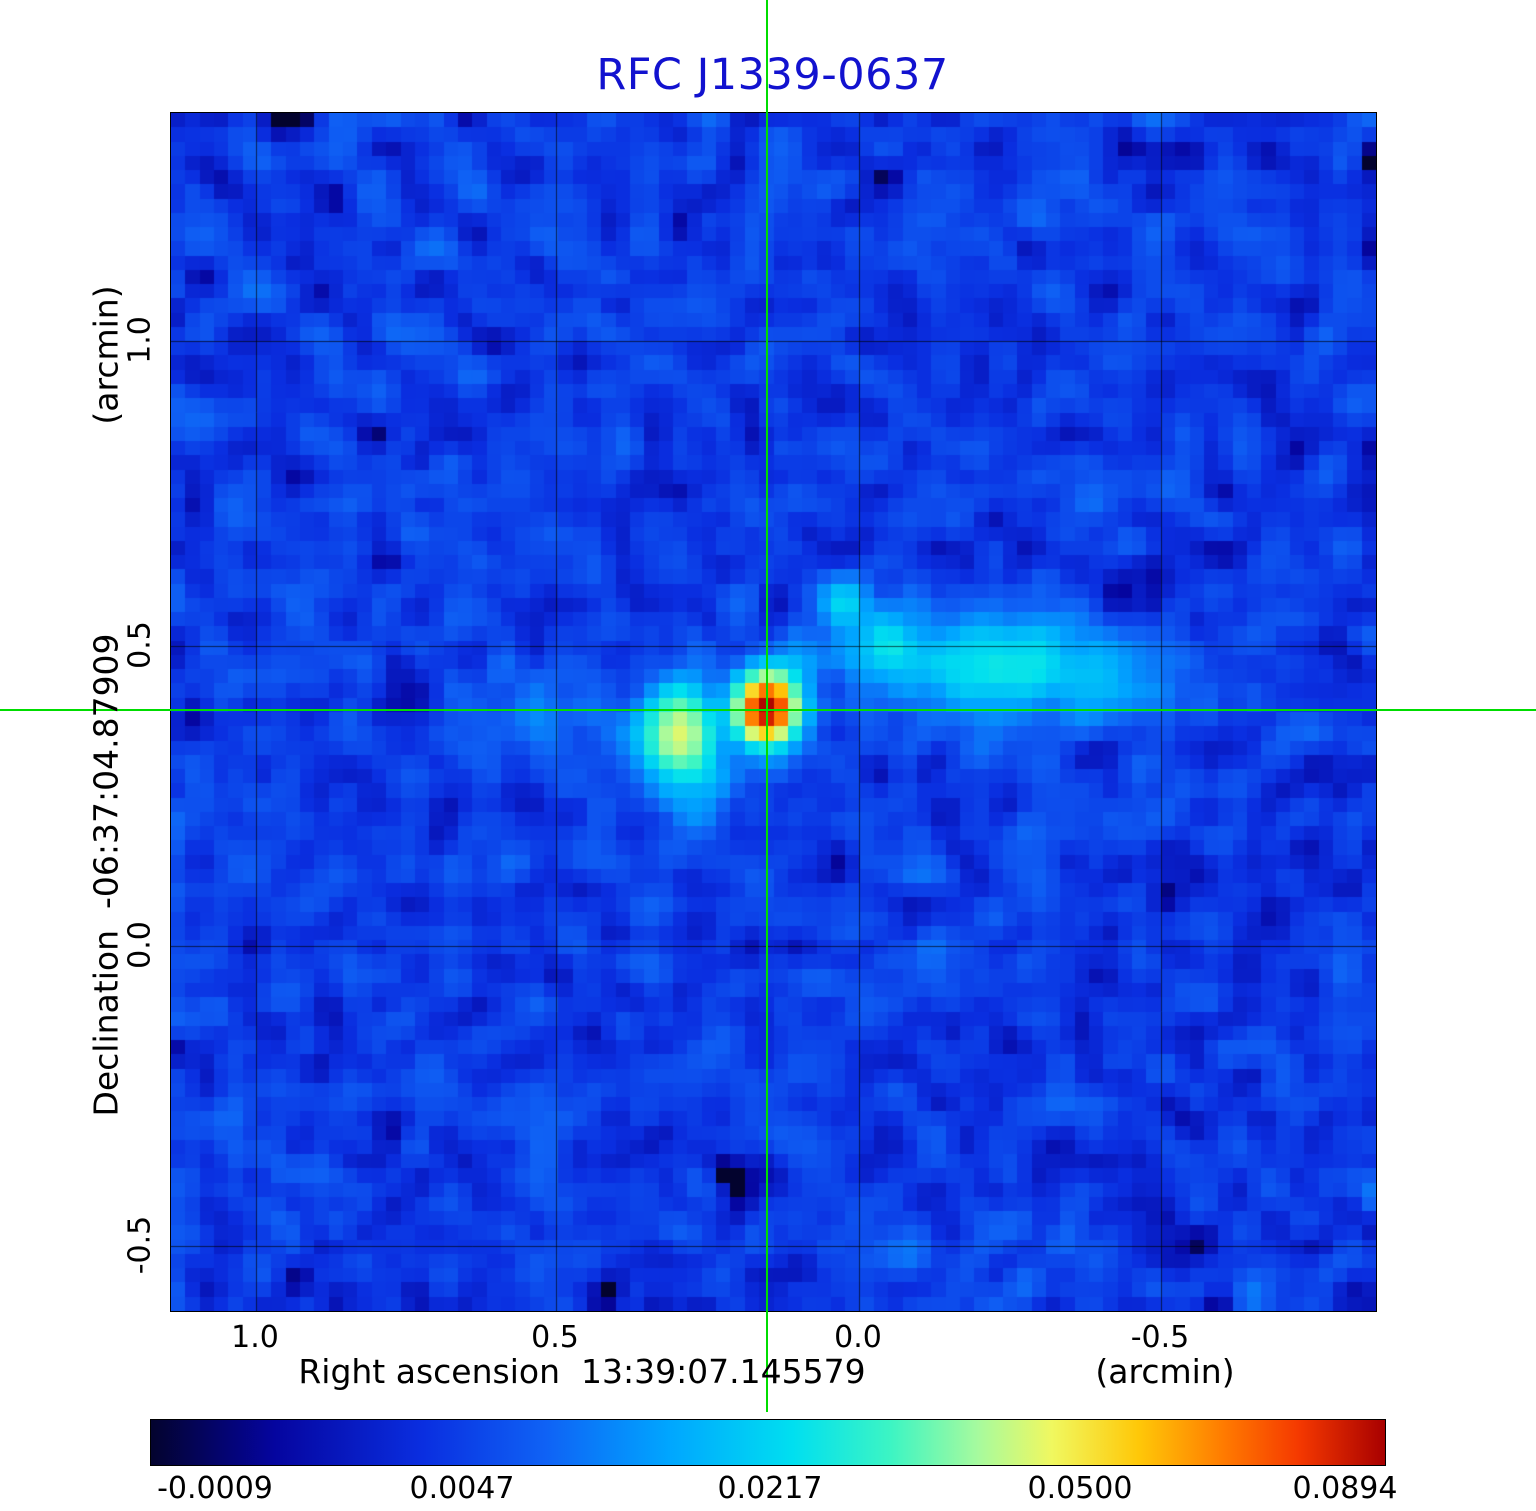  What do you see at coordinates (215, 1488) in the screenshot?
I see `colorbar-tick-label: -0.0009` at bounding box center [215, 1488].